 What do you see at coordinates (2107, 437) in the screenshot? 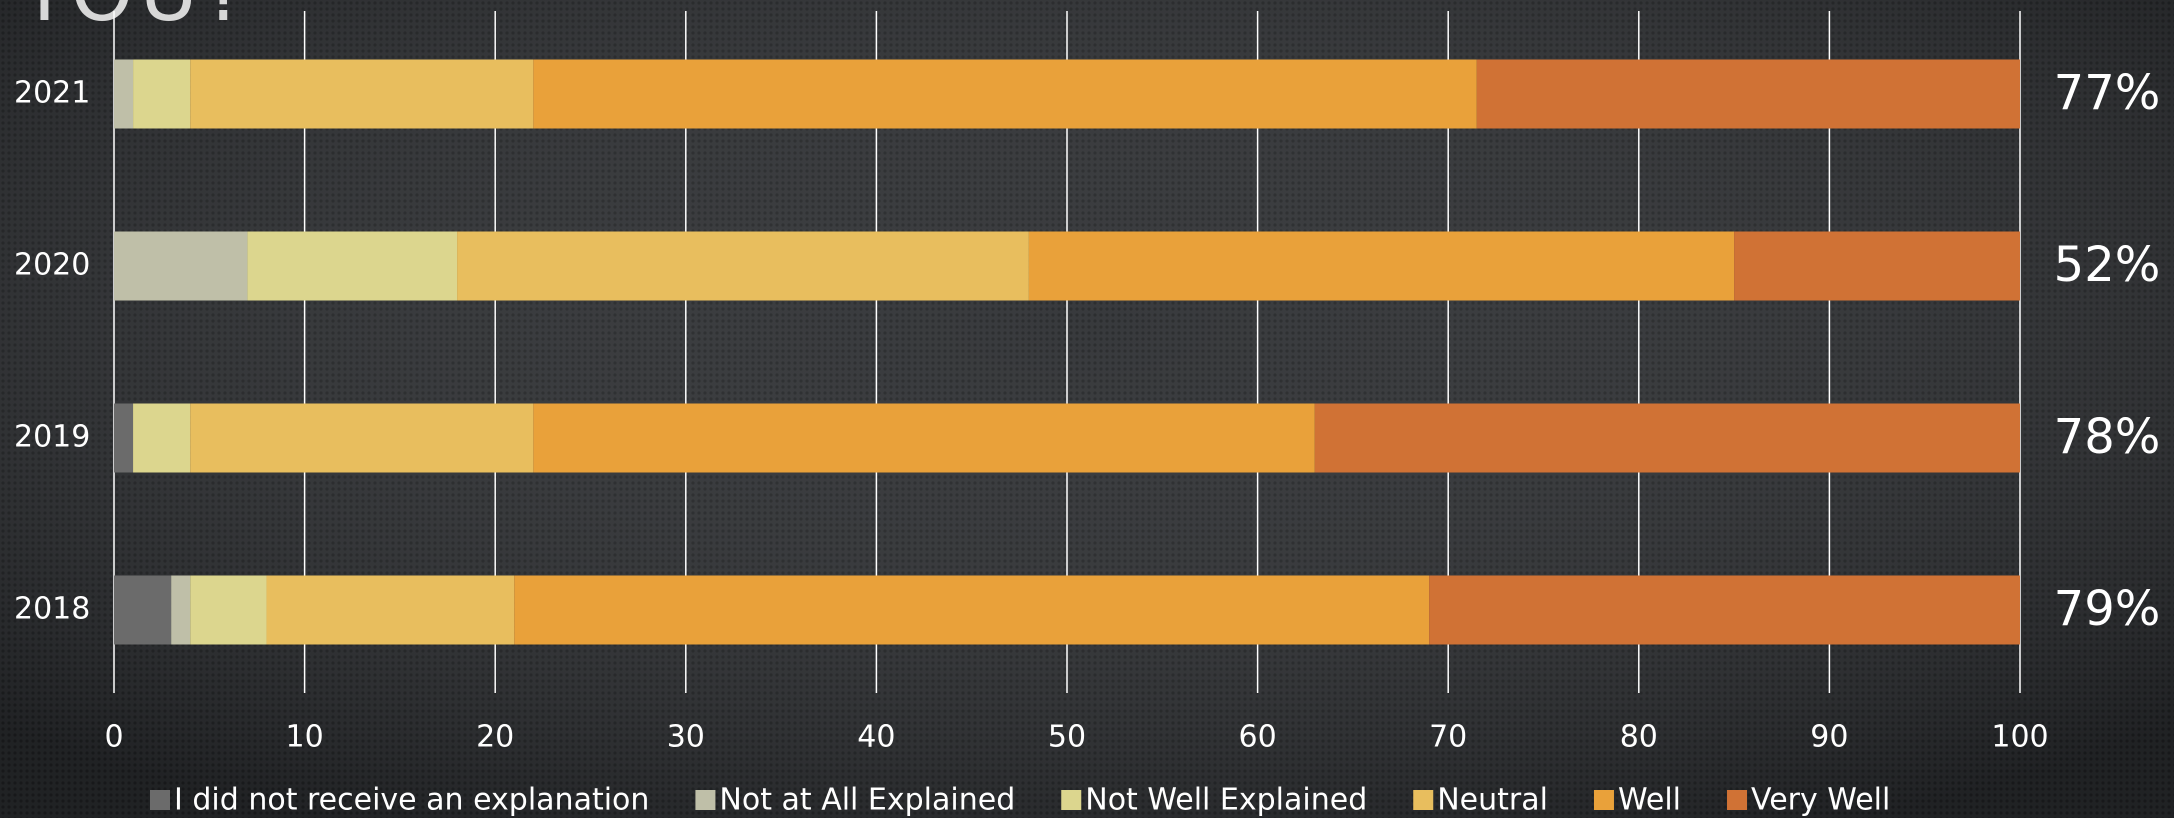
I see `annotation: 78%` at bounding box center [2107, 437].